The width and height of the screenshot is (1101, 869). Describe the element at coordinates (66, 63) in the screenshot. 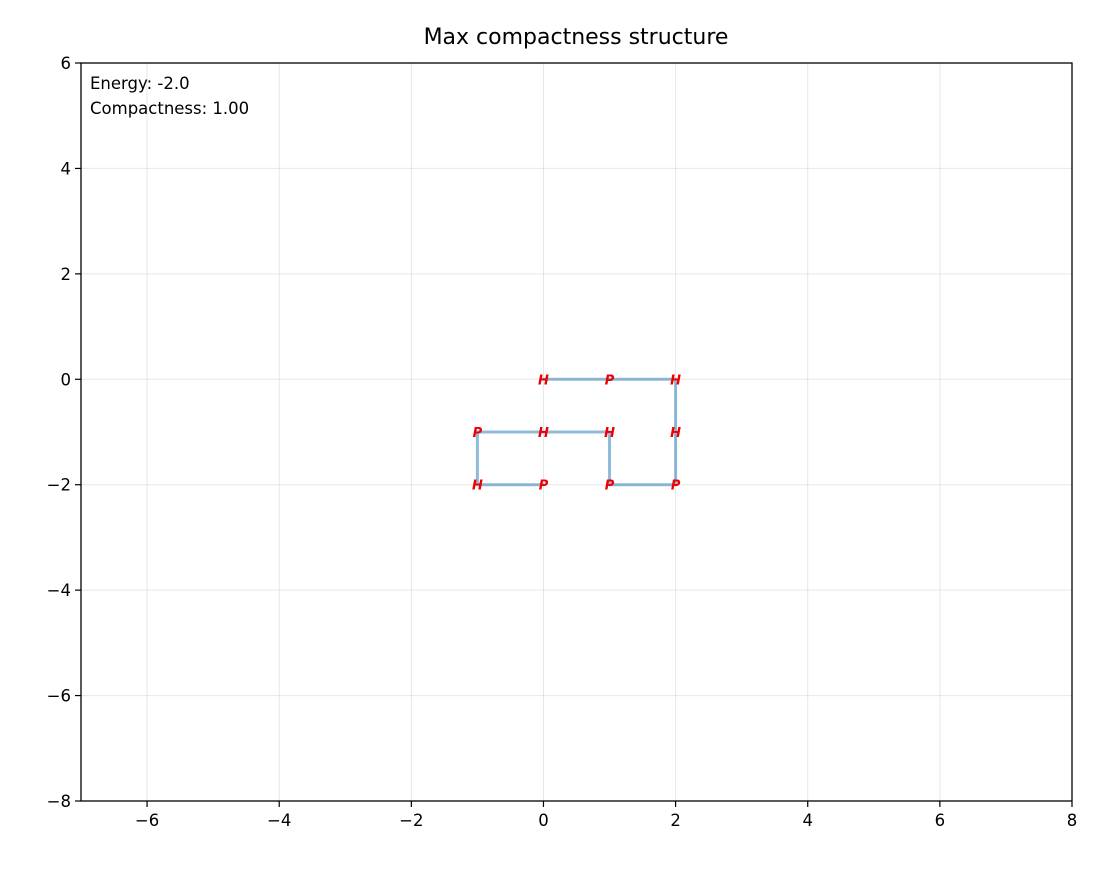

I see `y-tick-label: 6` at that location.